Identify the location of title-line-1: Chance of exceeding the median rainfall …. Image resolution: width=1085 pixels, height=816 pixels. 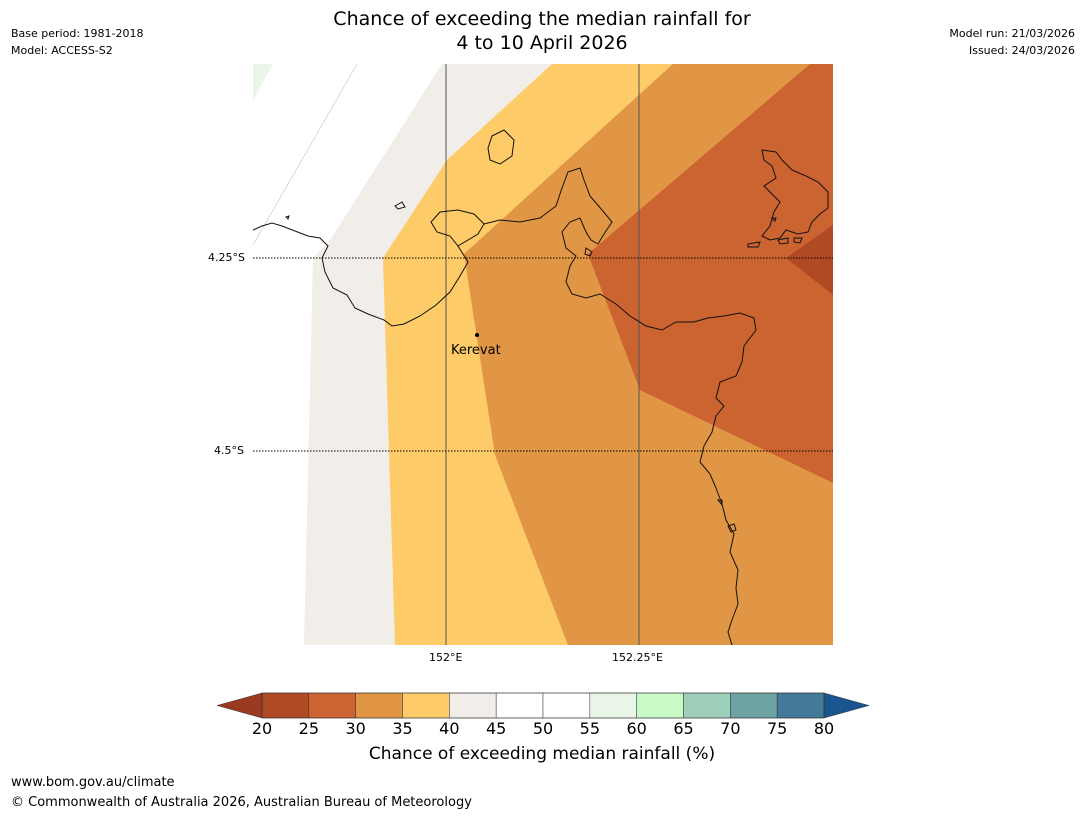
(542, 19).